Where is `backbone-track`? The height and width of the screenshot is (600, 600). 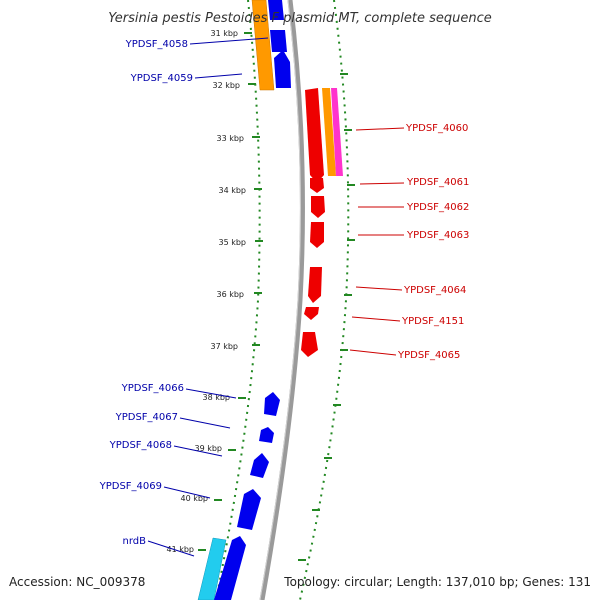 backbone-track is located at coordinates (282, 300).